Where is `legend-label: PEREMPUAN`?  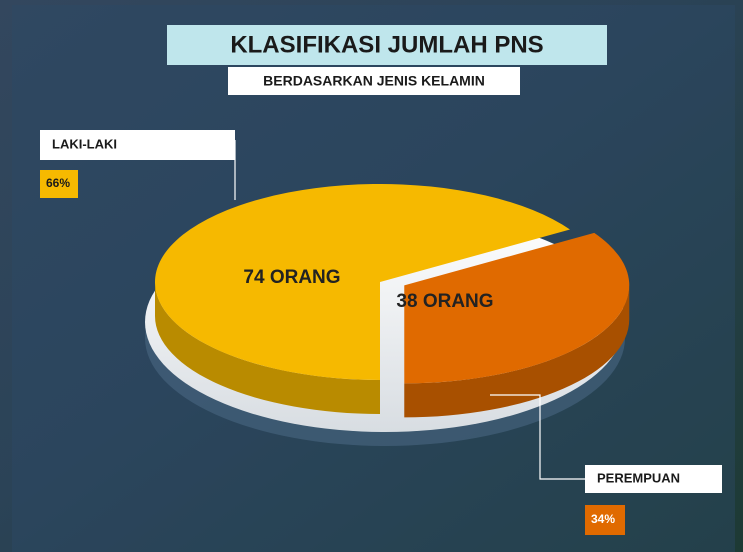 legend-label: PEREMPUAN is located at coordinates (638, 477).